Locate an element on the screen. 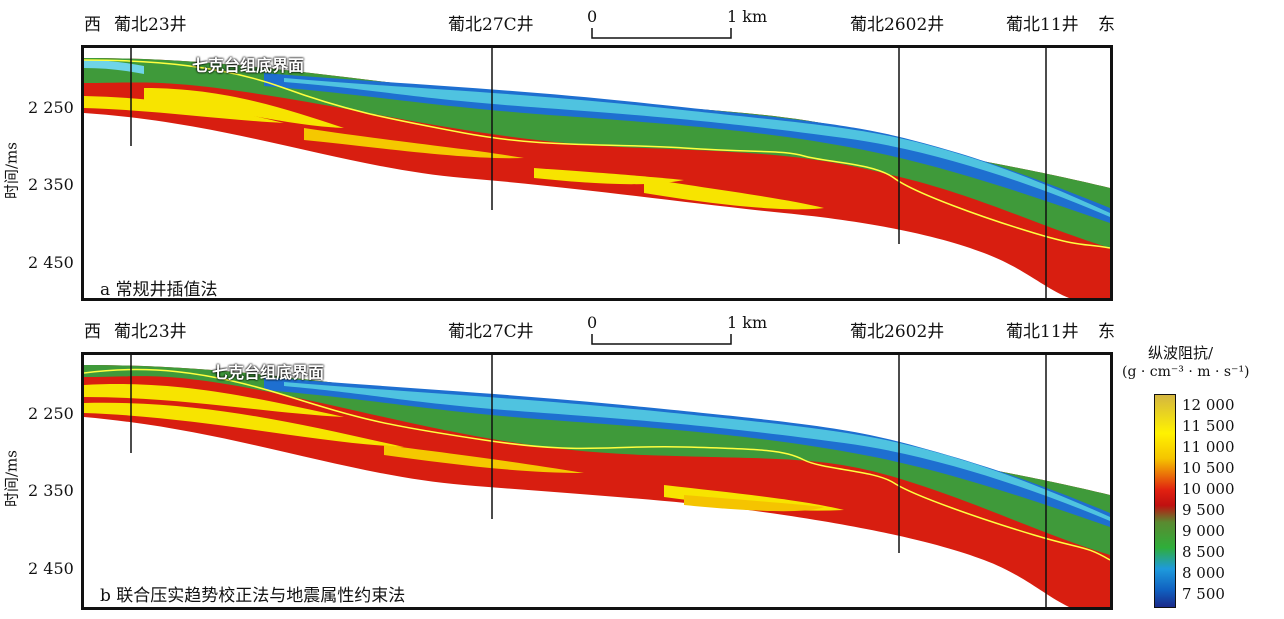 The height and width of the screenshot is (619, 1284). horizon-label-a: 七克台组底界面 is located at coordinates (248, 65).